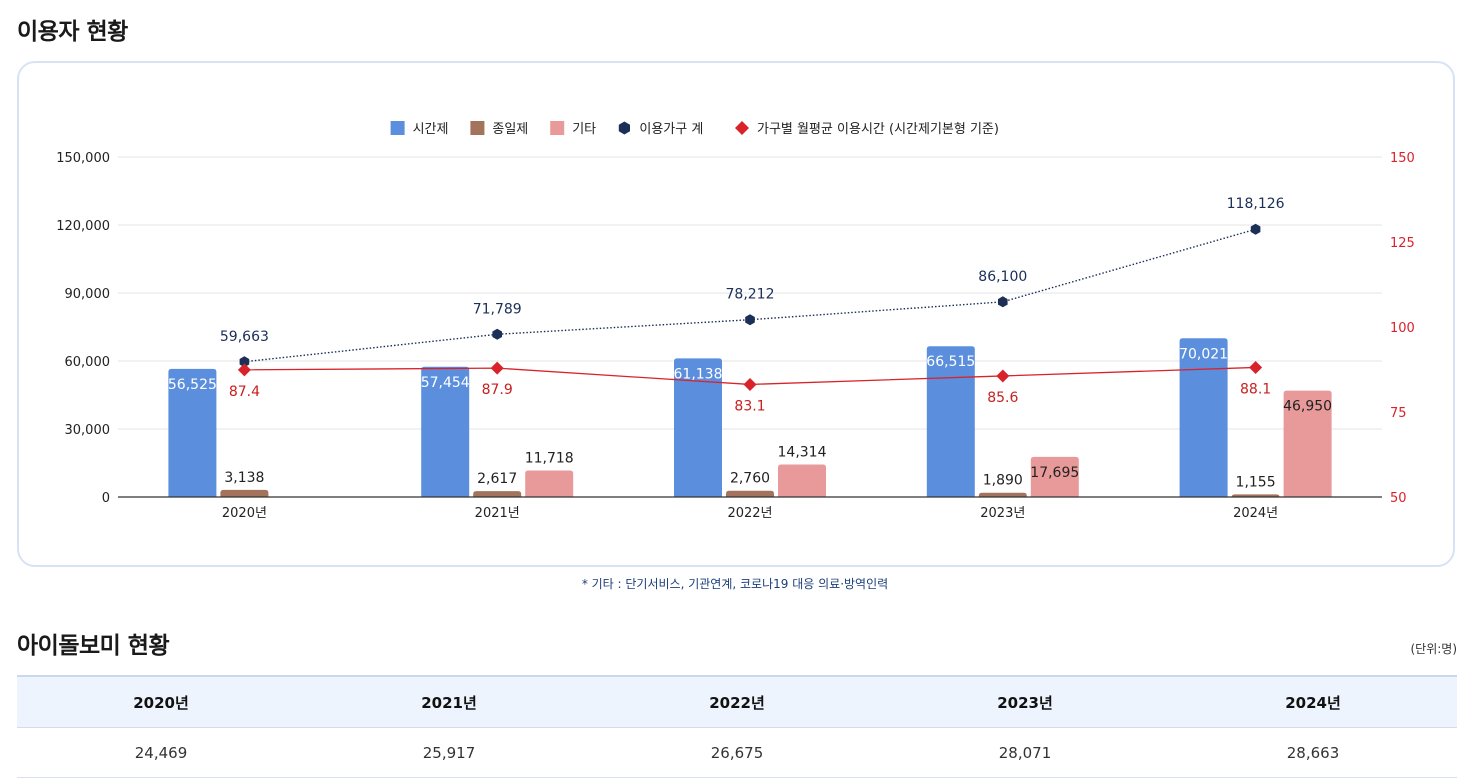 This screenshot has height=784, width=1470. What do you see at coordinates (192, 385) in the screenshot?
I see `bar-data-label: 56,525` at bounding box center [192, 385].